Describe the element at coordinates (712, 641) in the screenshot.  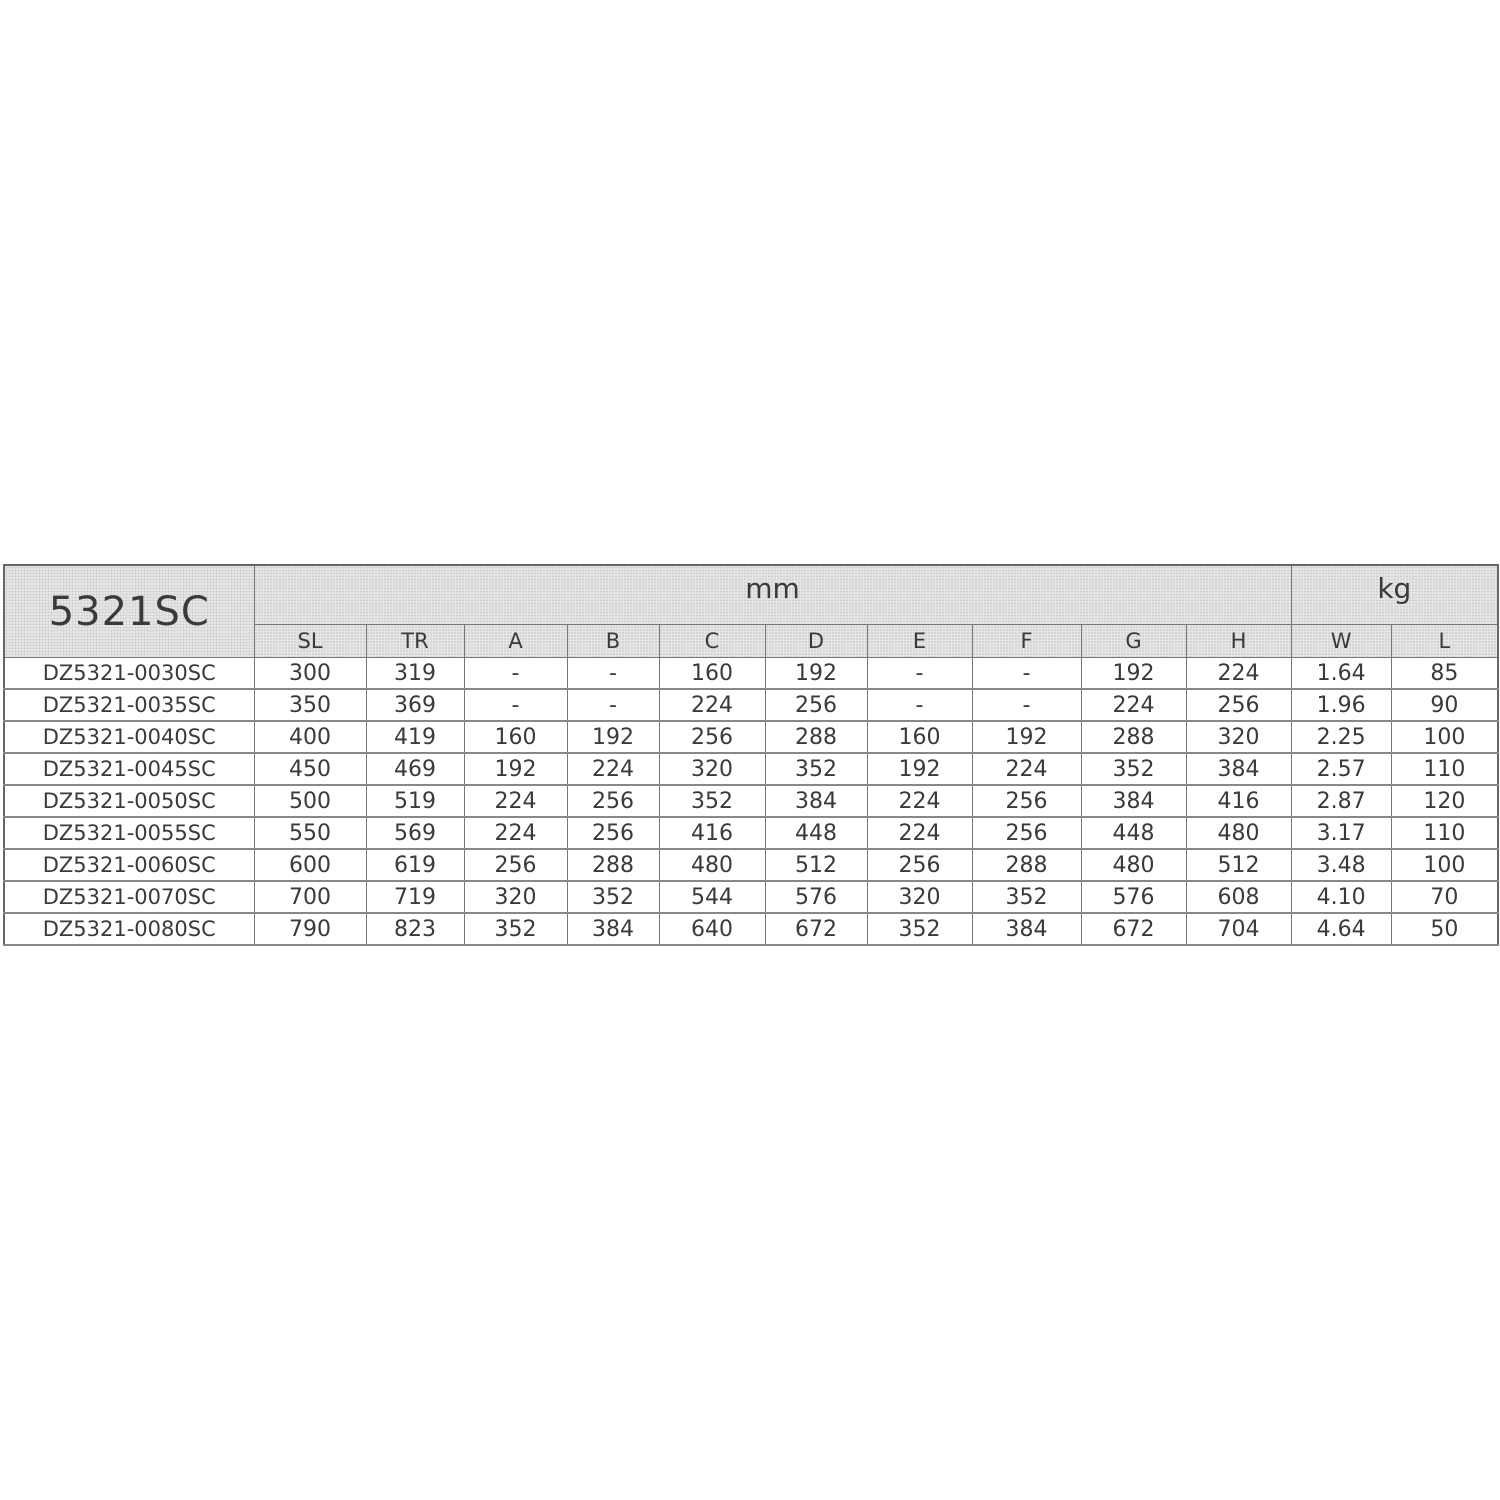
I see `column-header-c: C` at that location.